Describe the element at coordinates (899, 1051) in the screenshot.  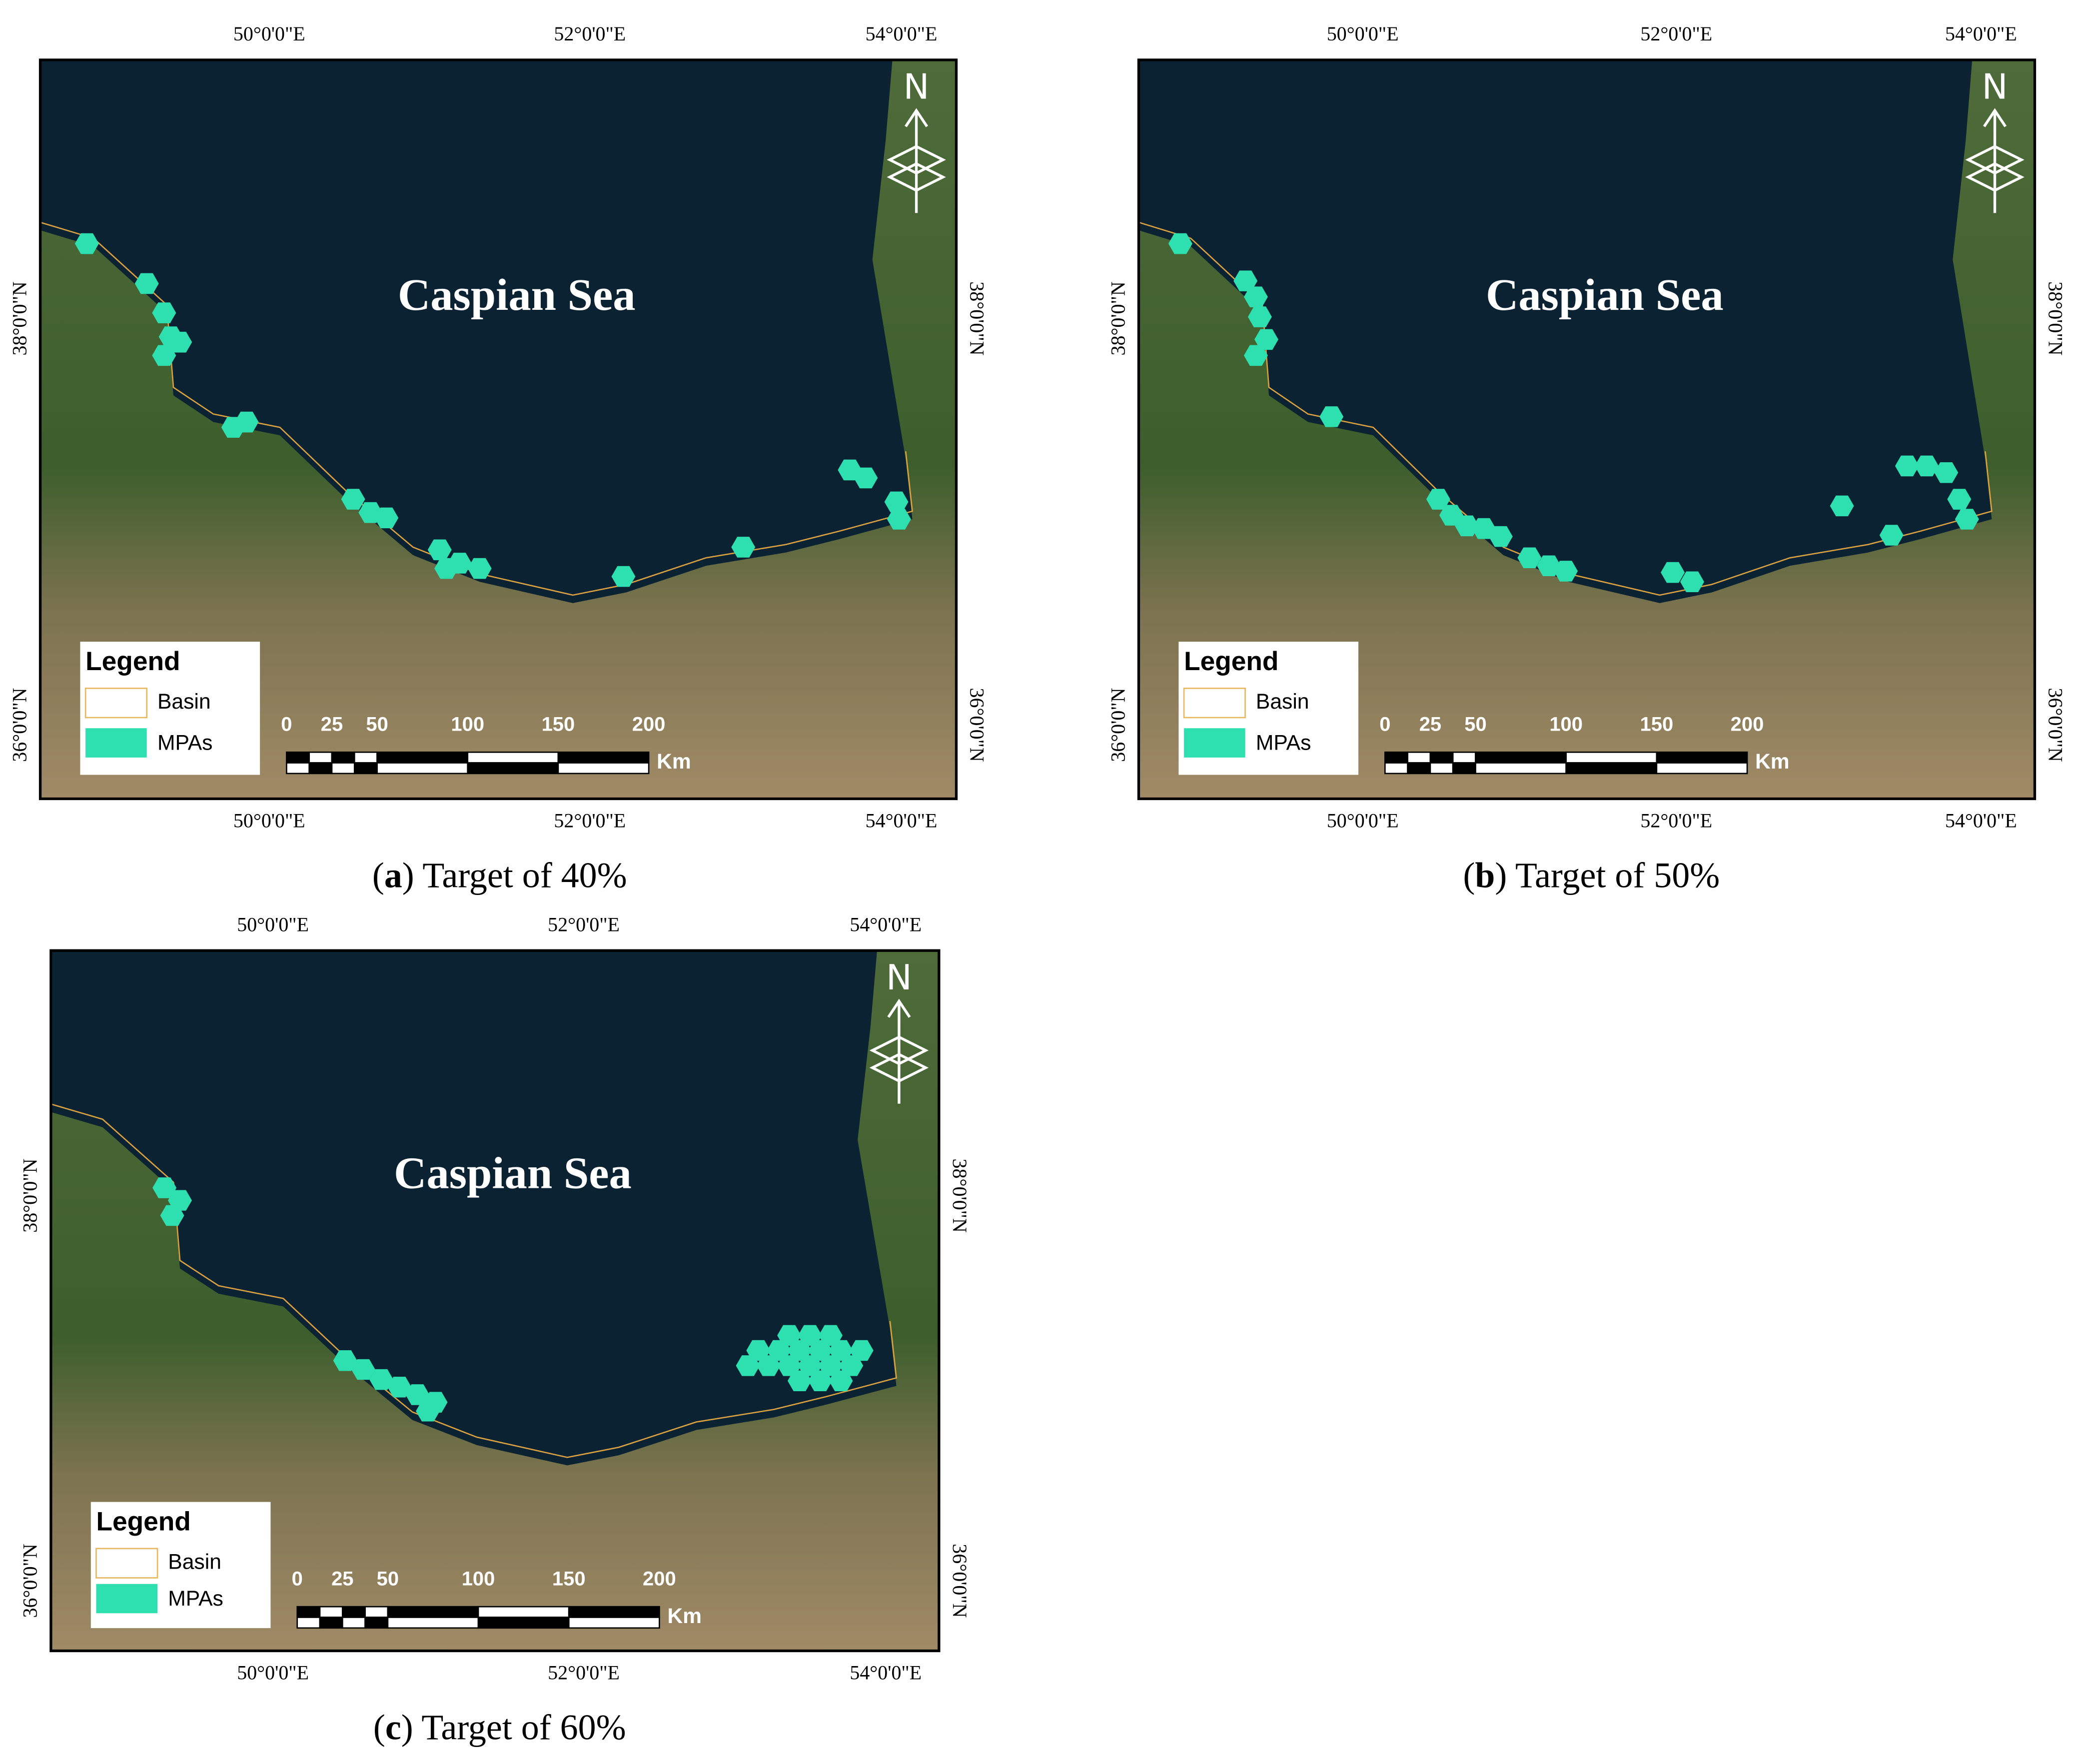
I see `north-arrow` at that location.